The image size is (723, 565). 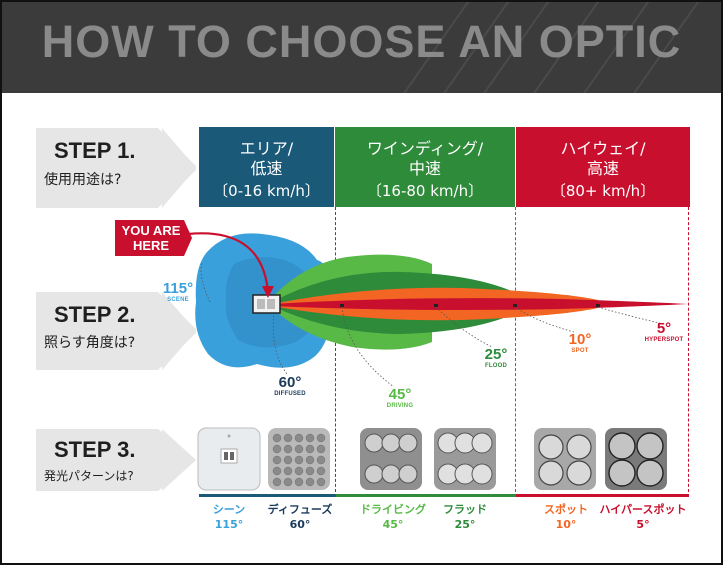 I want to click on speed-highway-range: 〔80+ km/h〕, so click(x=603, y=191).